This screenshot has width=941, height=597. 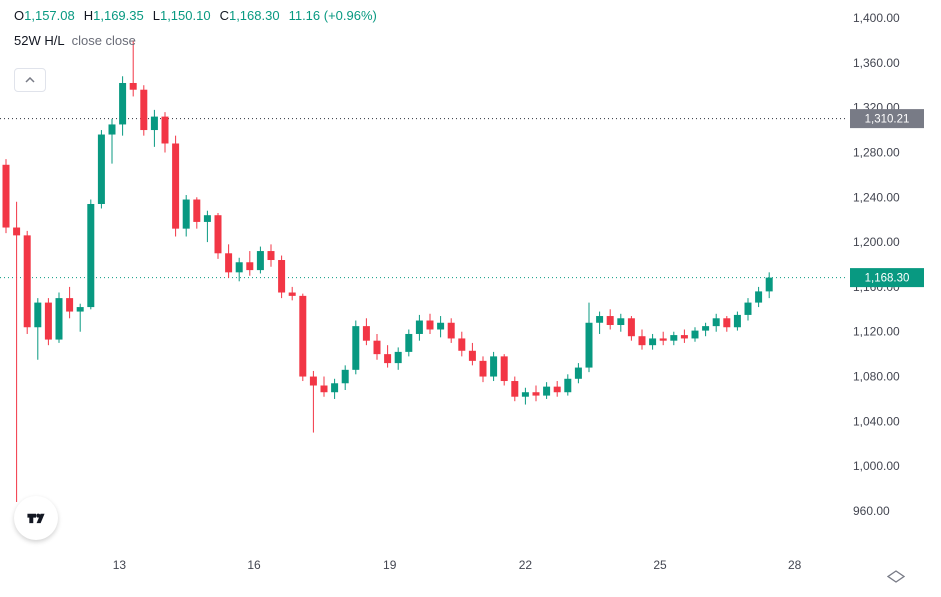 I want to click on price-tick-label: 1,400.00, so click(x=876, y=18).